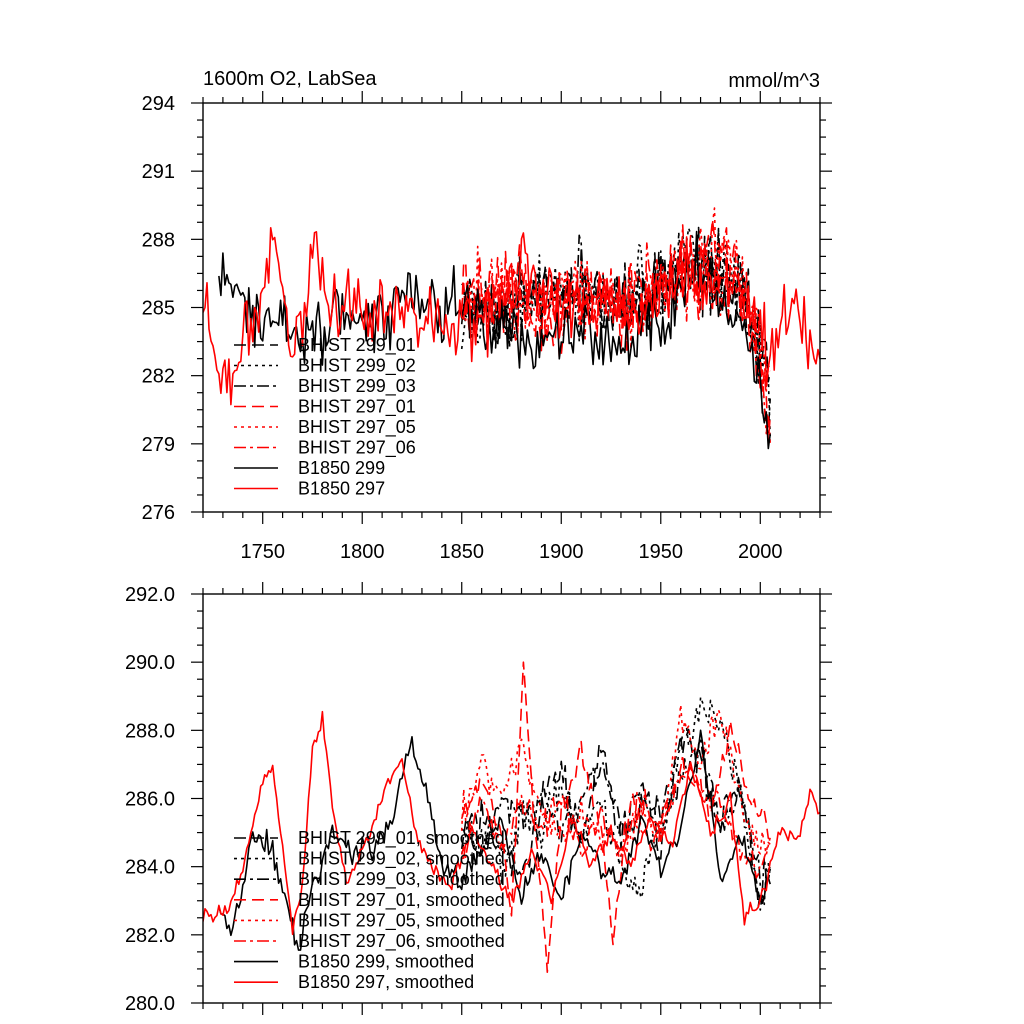  I want to click on legend-label: BHIST 297_05, smoothed, so click(401, 920).